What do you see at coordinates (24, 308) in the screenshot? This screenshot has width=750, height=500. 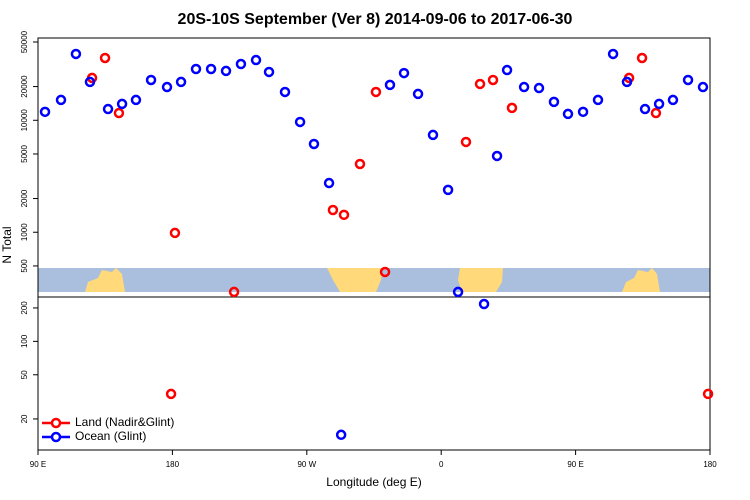 I see `y-tick-label: 200` at bounding box center [24, 308].